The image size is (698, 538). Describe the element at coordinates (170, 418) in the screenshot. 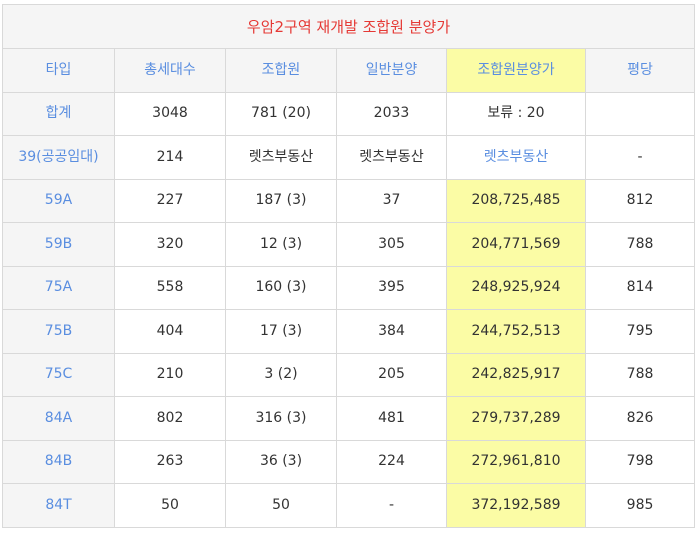

I see `cell-total: 802` at that location.